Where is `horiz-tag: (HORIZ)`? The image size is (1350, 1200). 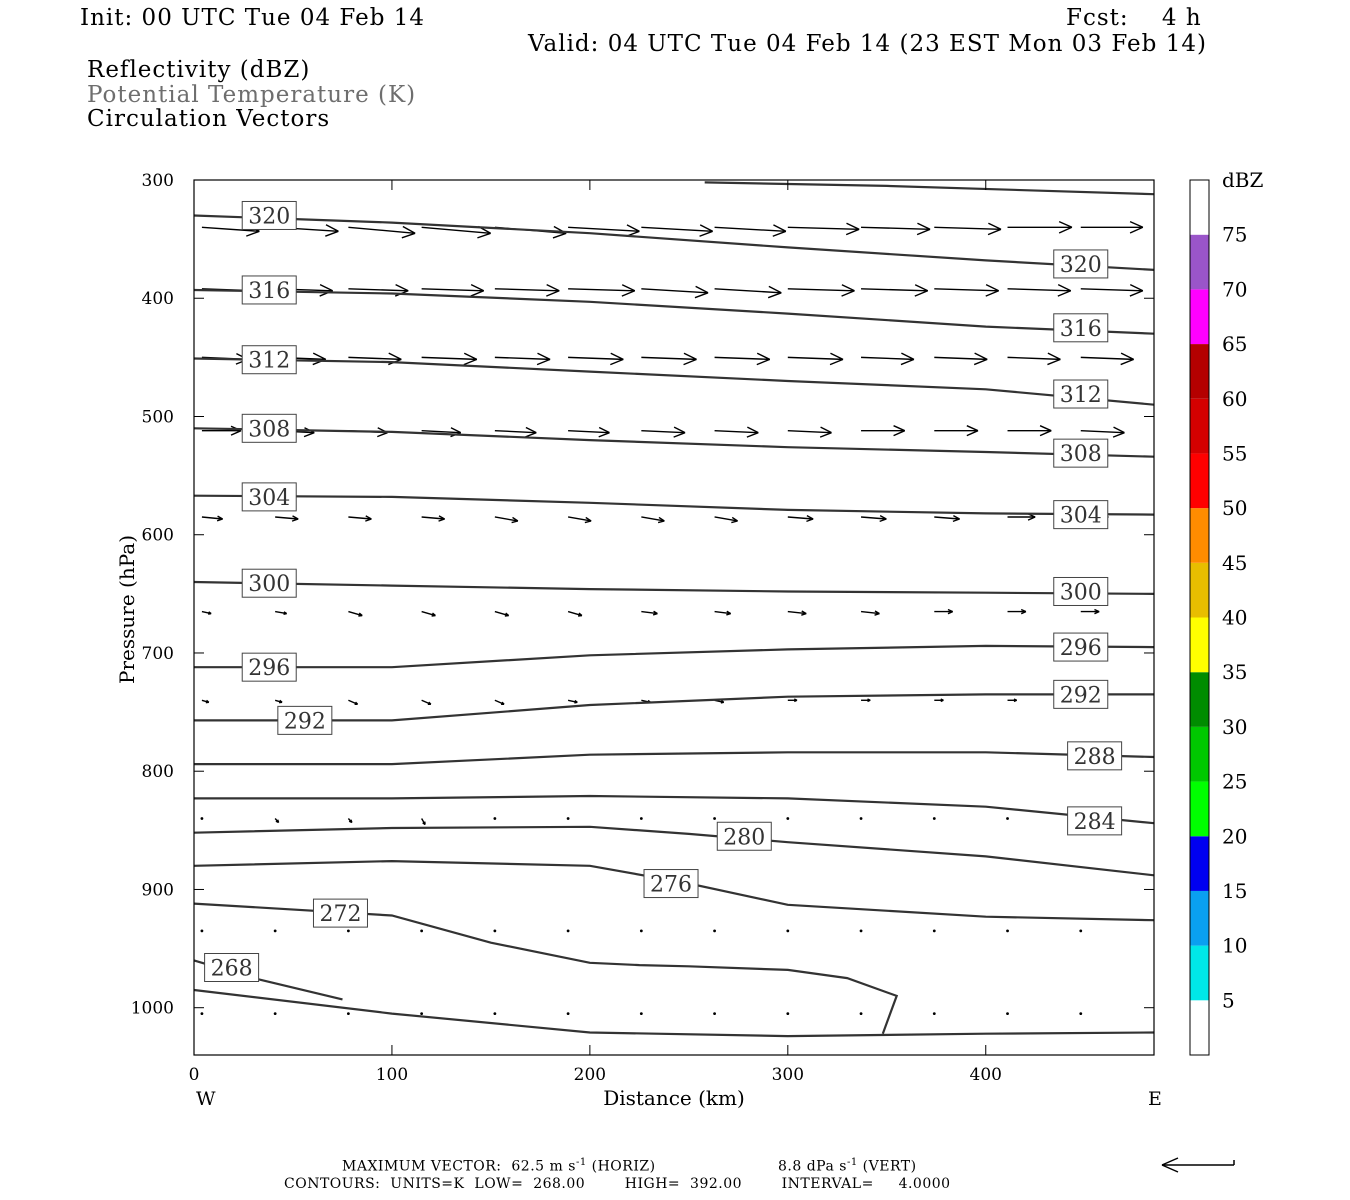 horiz-tag: (HORIZ) is located at coordinates (623, 1166).